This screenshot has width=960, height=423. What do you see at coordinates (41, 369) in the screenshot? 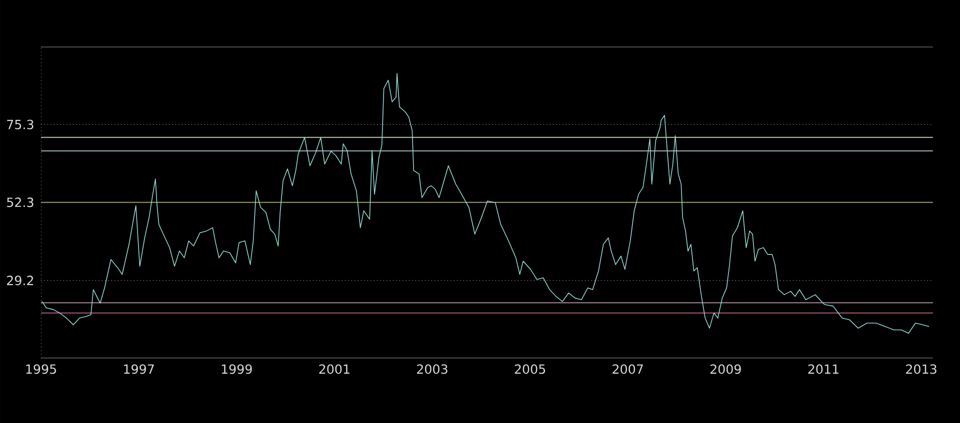
I see `x-tick-label: 1995` at bounding box center [41, 369].